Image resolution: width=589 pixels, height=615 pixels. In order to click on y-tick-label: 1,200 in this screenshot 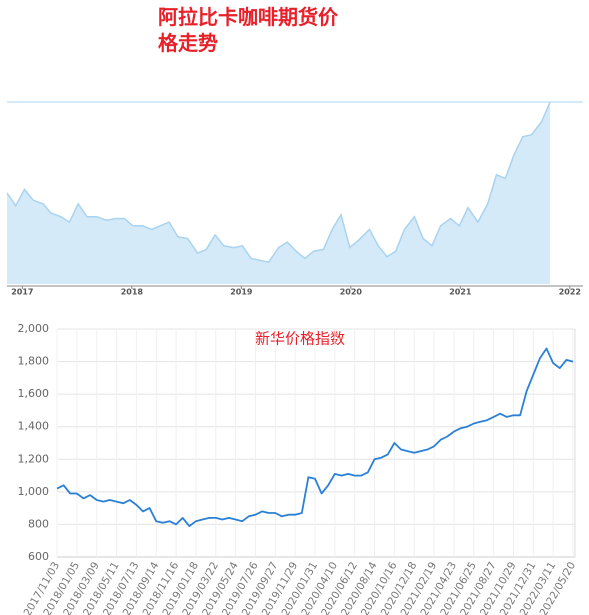, I will do `click(34, 458)`.